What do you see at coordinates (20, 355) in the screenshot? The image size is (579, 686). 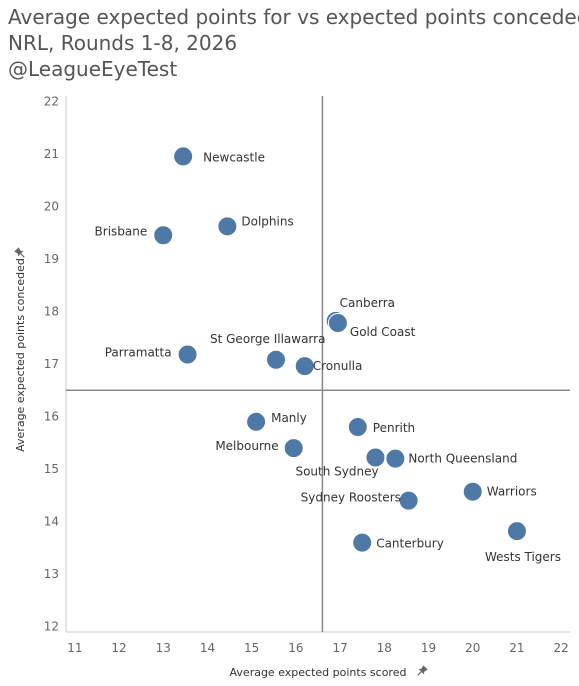 I see `y-axis-title: Average expected points conceded` at bounding box center [20, 355].